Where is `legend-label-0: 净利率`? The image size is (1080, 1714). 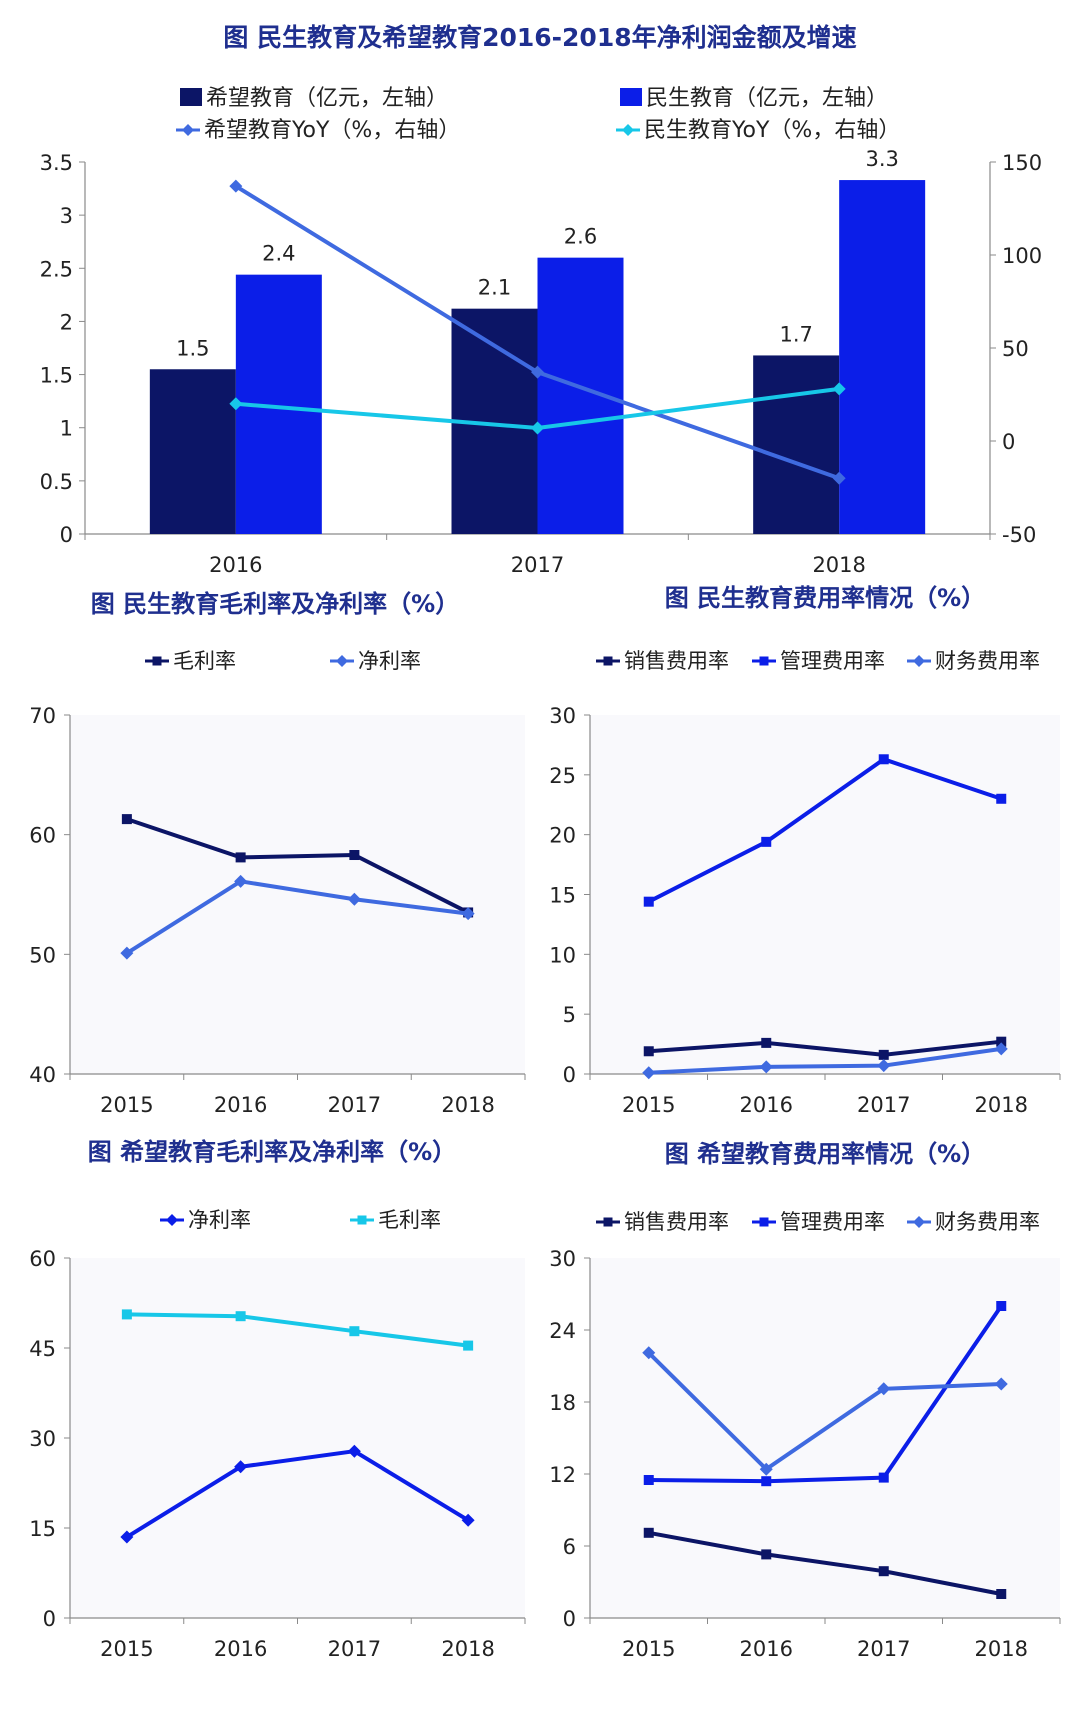
legend-label-0: 净利率 is located at coordinates (219, 1220).